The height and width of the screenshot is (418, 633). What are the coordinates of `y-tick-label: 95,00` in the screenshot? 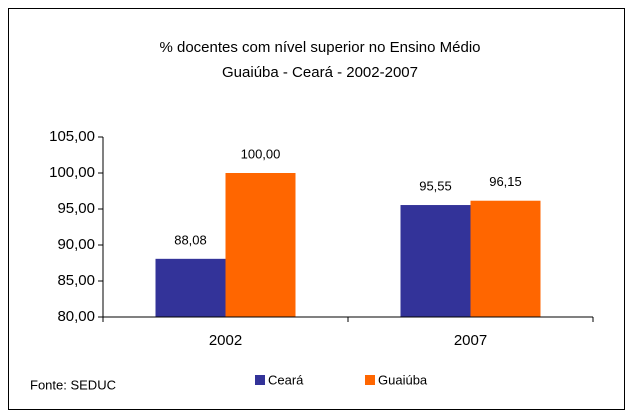 It's located at (76, 208).